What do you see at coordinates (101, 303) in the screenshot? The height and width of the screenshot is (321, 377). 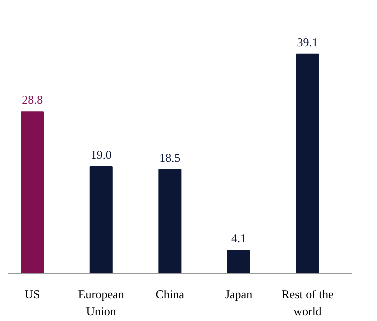 I see `x-tick-label: European Union` at bounding box center [101, 303].